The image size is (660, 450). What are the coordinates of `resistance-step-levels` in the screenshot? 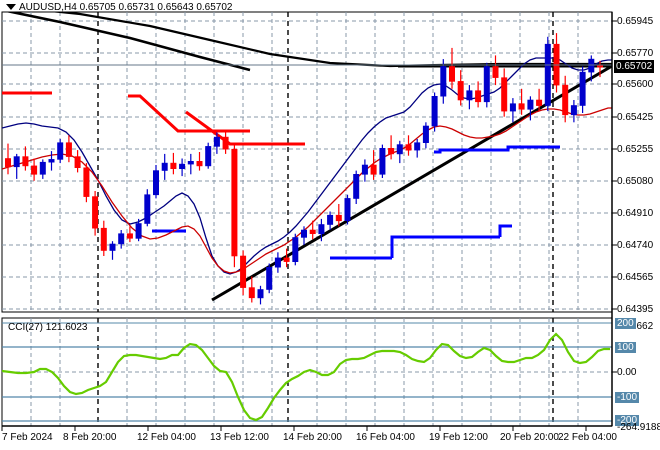 It's located at (153, 118).